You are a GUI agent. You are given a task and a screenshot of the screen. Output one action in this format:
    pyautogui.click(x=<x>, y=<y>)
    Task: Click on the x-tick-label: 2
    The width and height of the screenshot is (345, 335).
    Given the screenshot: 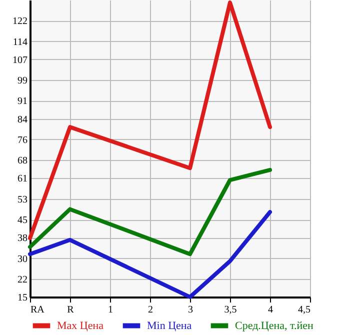 What is the action you would take?
    pyautogui.click(x=150, y=310)
    